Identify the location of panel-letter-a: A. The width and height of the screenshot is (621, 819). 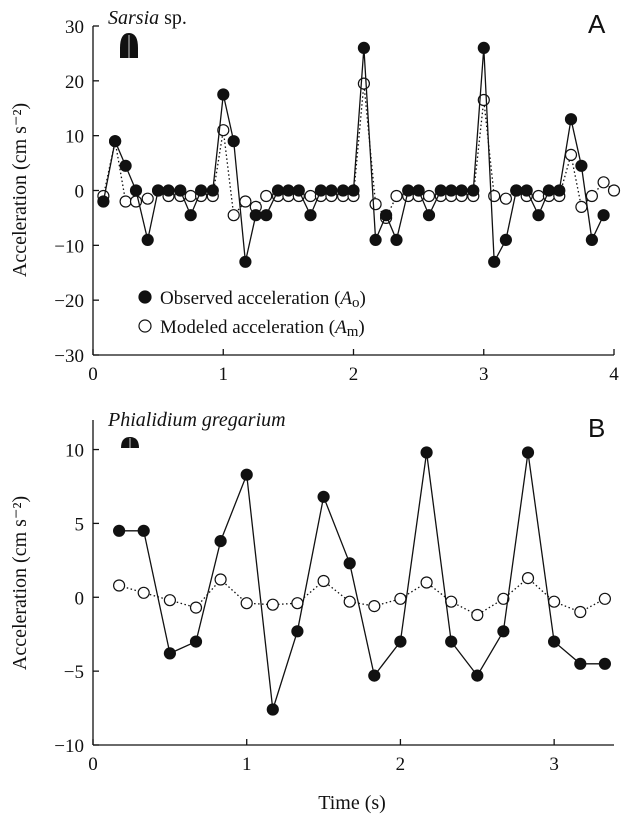
(597, 24).